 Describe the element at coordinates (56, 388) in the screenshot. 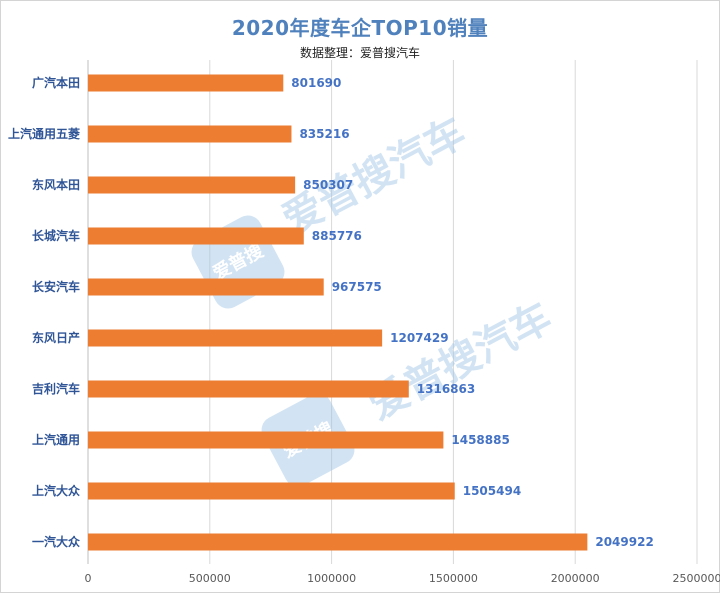

I see `category-label: 吉利汽车` at that location.